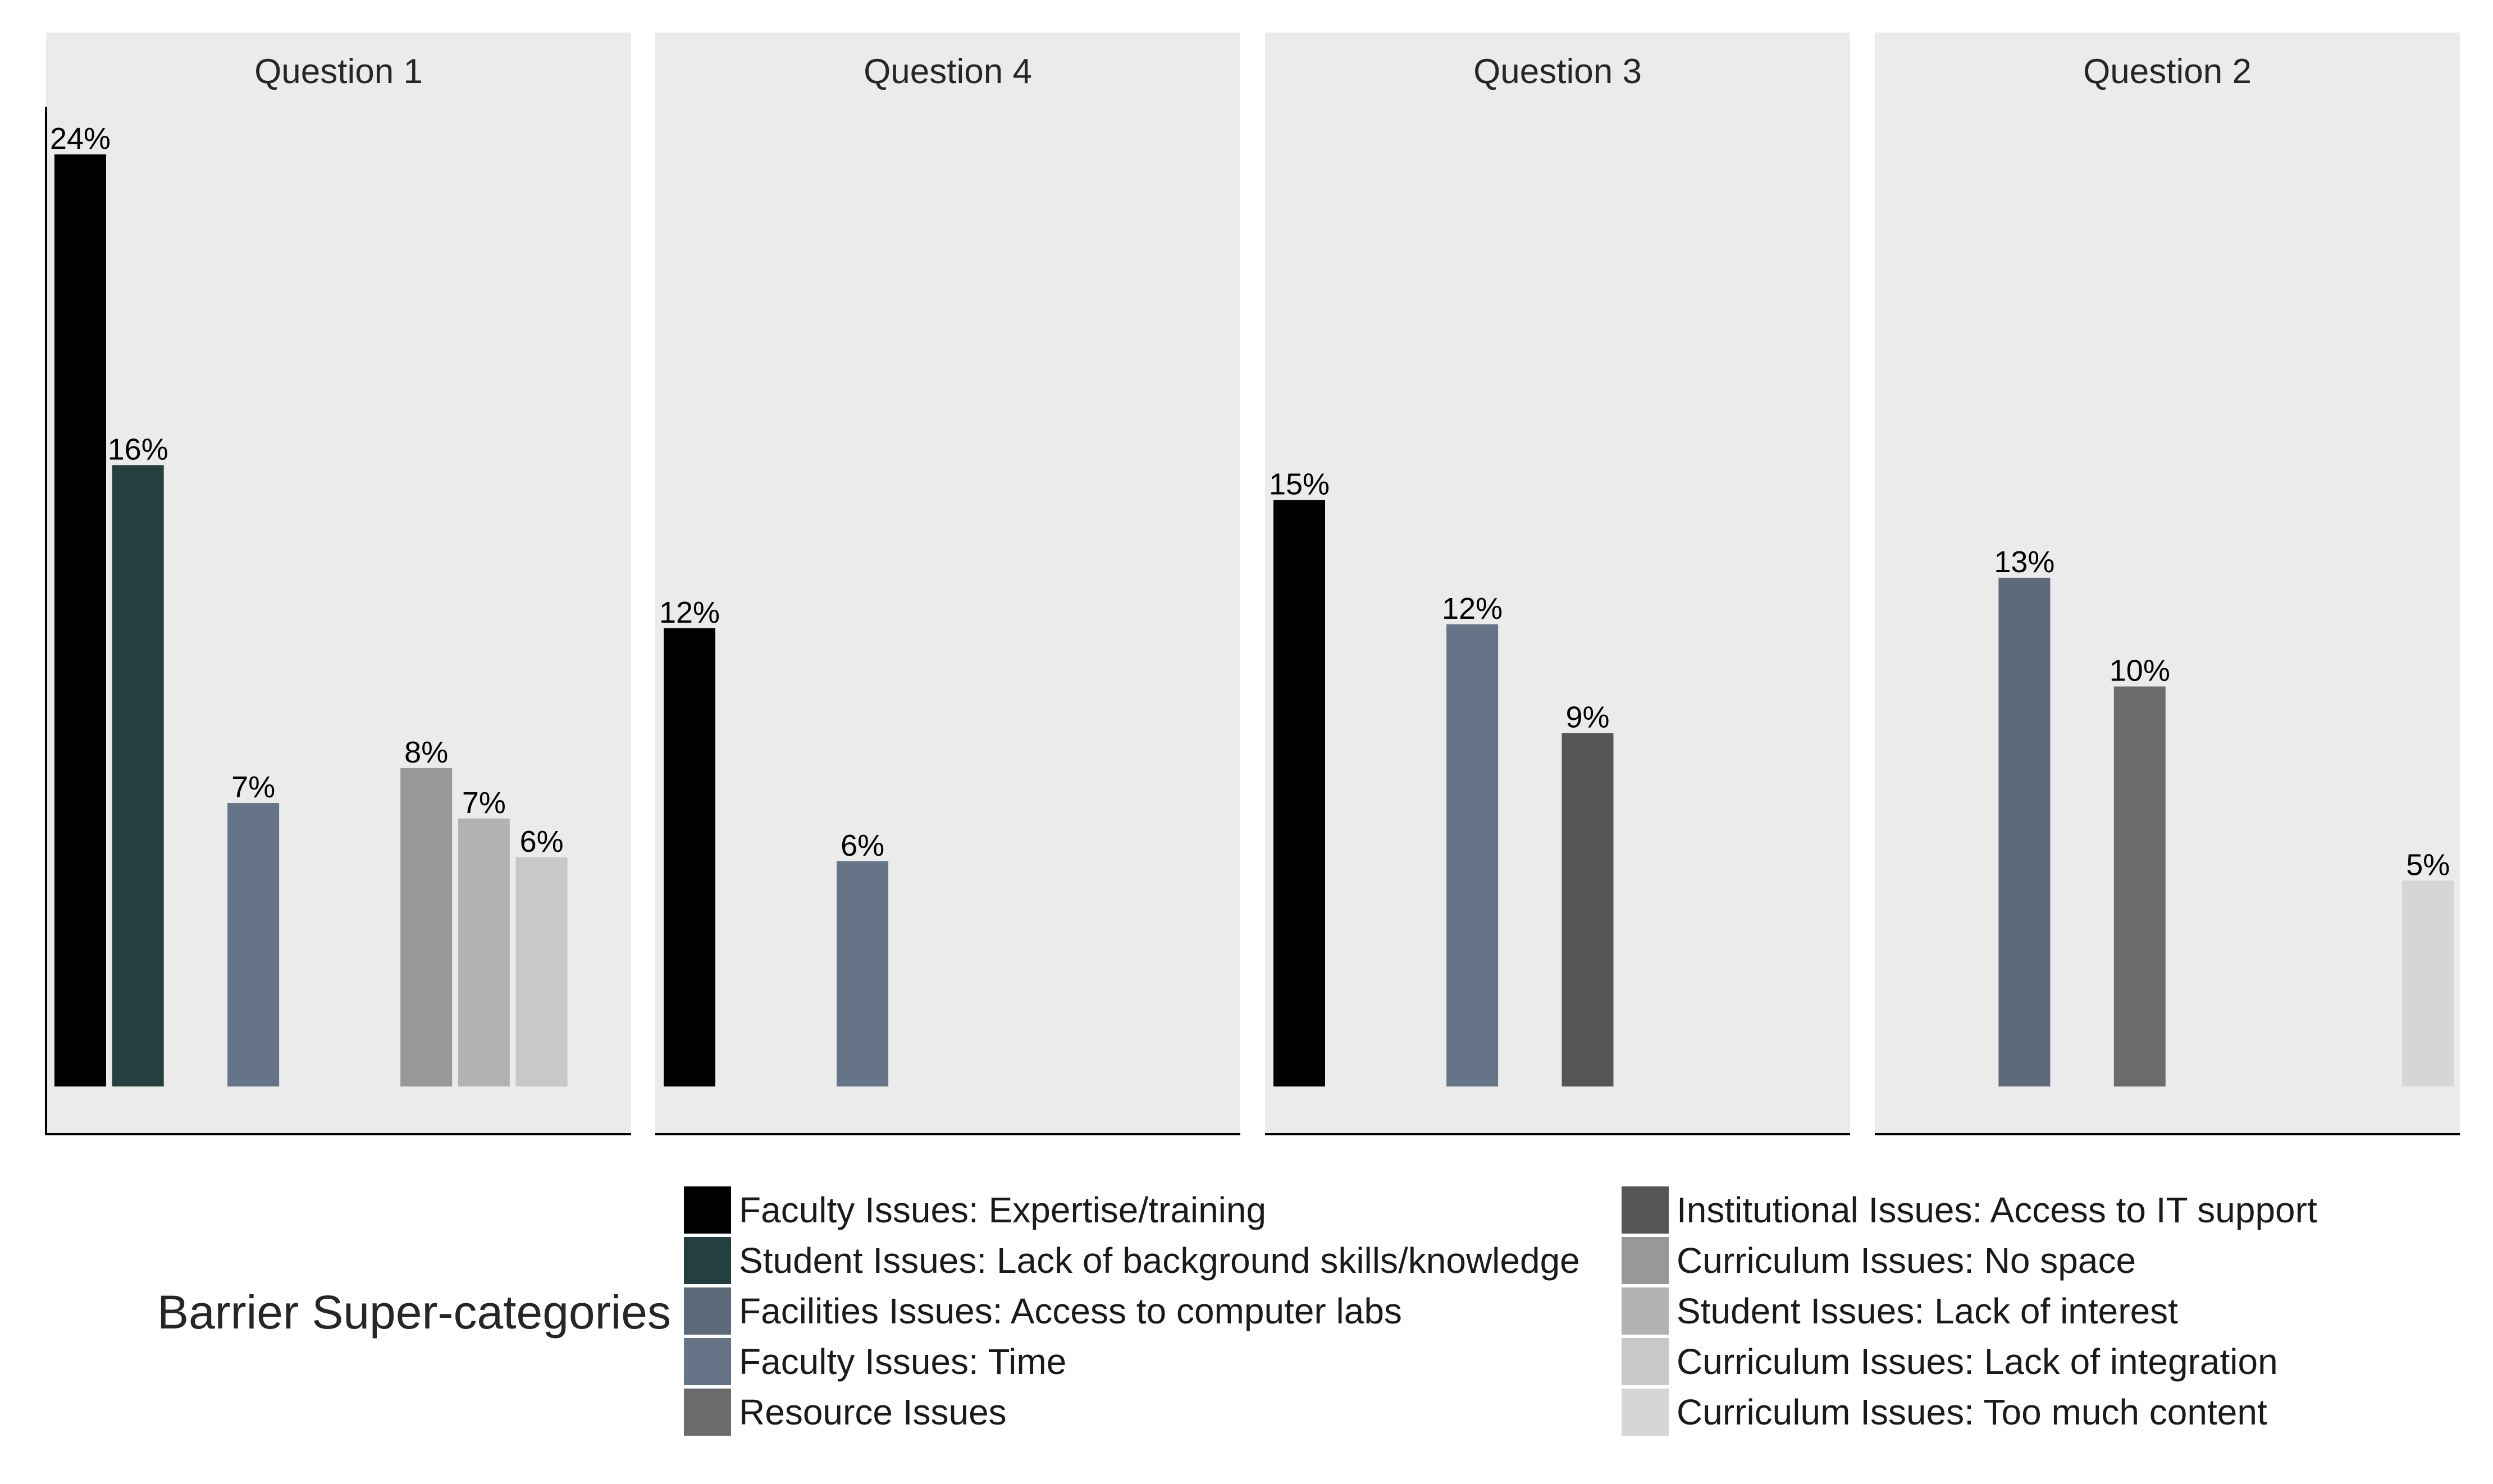 The width and height of the screenshot is (2493, 1484). Describe the element at coordinates (1299, 793) in the screenshot. I see `bar-question-3-faculty-issues-expertise-training` at that location.